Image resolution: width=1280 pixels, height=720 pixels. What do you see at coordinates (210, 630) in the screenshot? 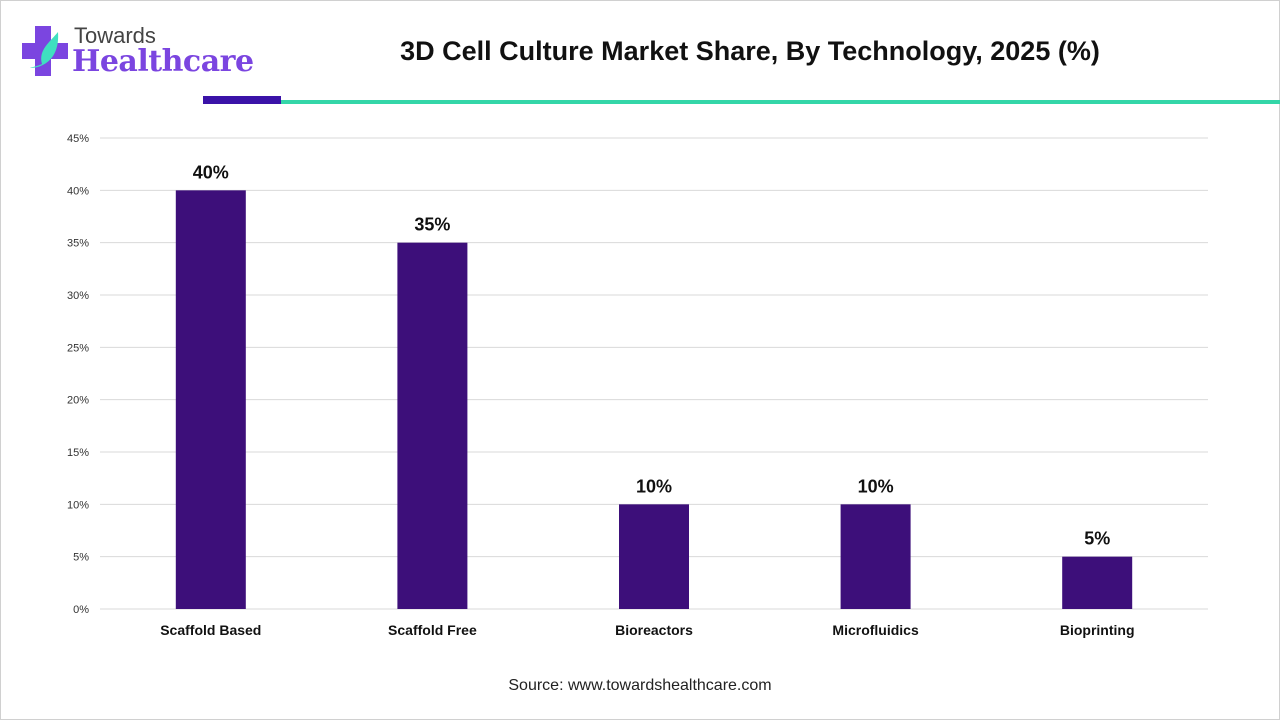
I see `x-tick-label: Scaffold Based` at bounding box center [210, 630].